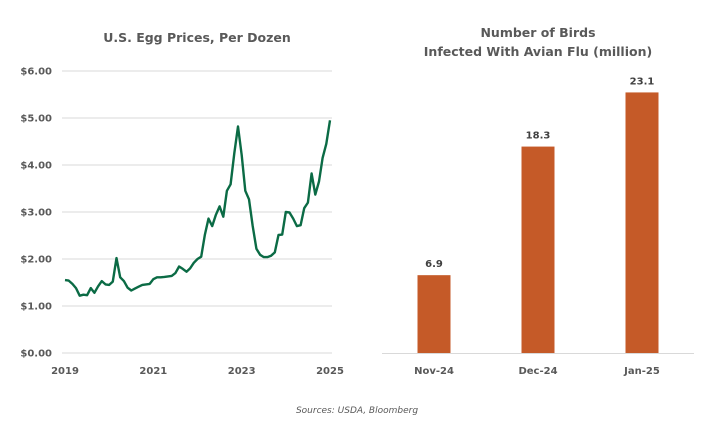 This screenshot has height=427, width=715. What do you see at coordinates (538, 136) in the screenshot?
I see `flu-bar-data-label: 18.3` at bounding box center [538, 136].